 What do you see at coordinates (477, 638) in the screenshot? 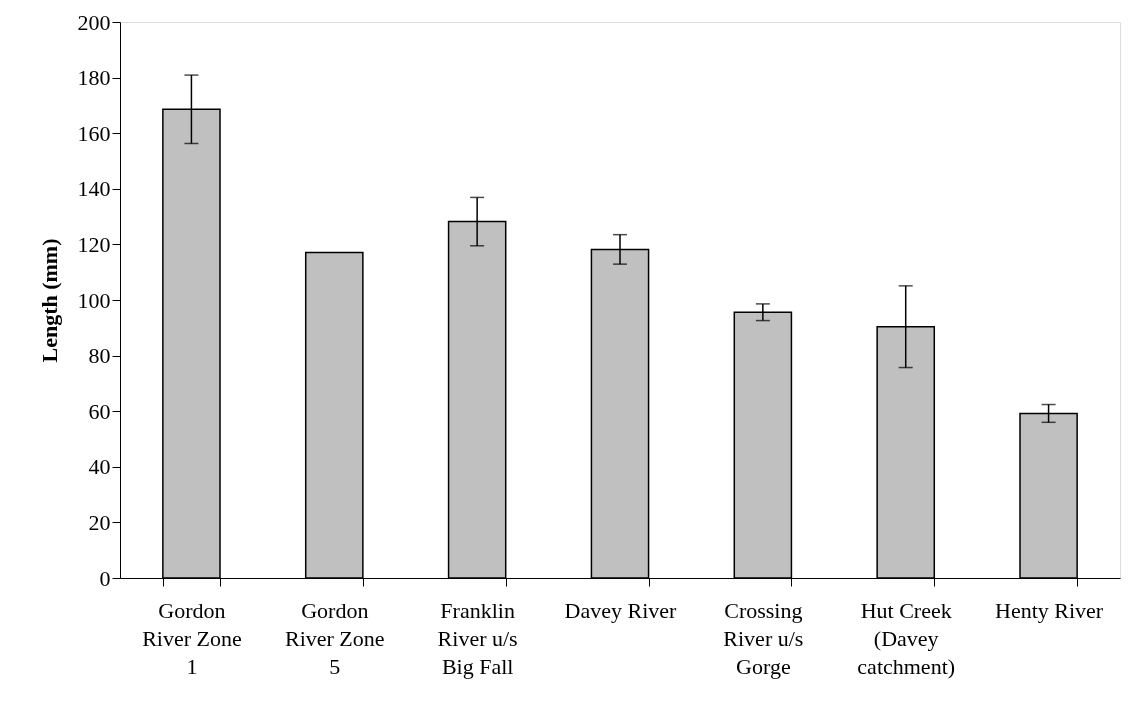
I see `x-tick-label: Franklin River u/s Big Fall` at bounding box center [477, 638].